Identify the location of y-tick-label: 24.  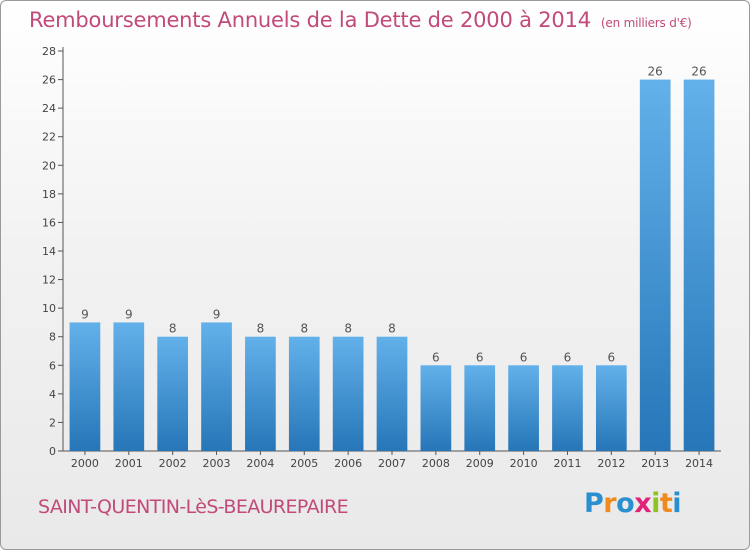
(49, 108).